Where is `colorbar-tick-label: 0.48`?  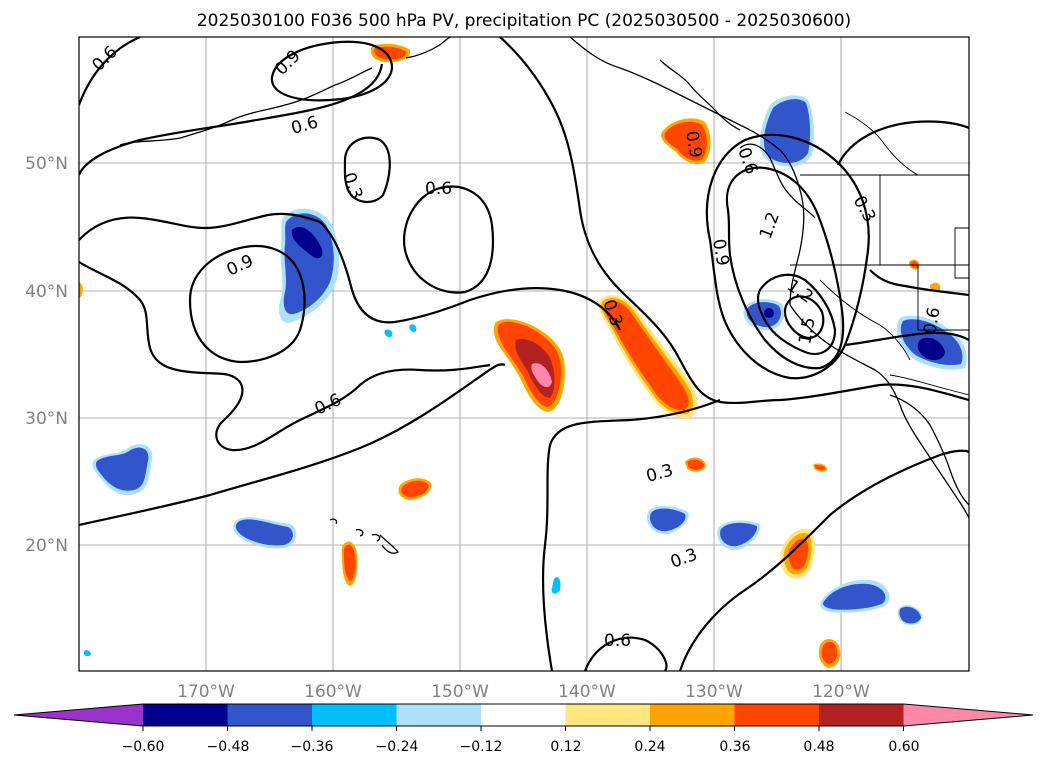 colorbar-tick-label: 0.48 is located at coordinates (818, 747).